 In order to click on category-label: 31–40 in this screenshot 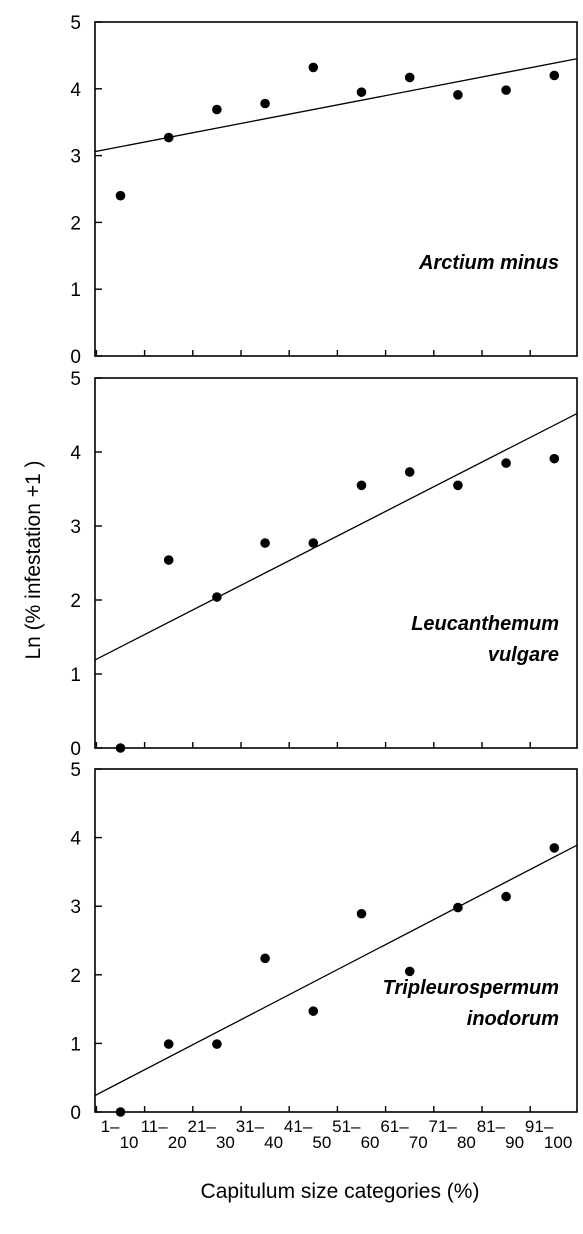, I will do `click(259, 1134)`.